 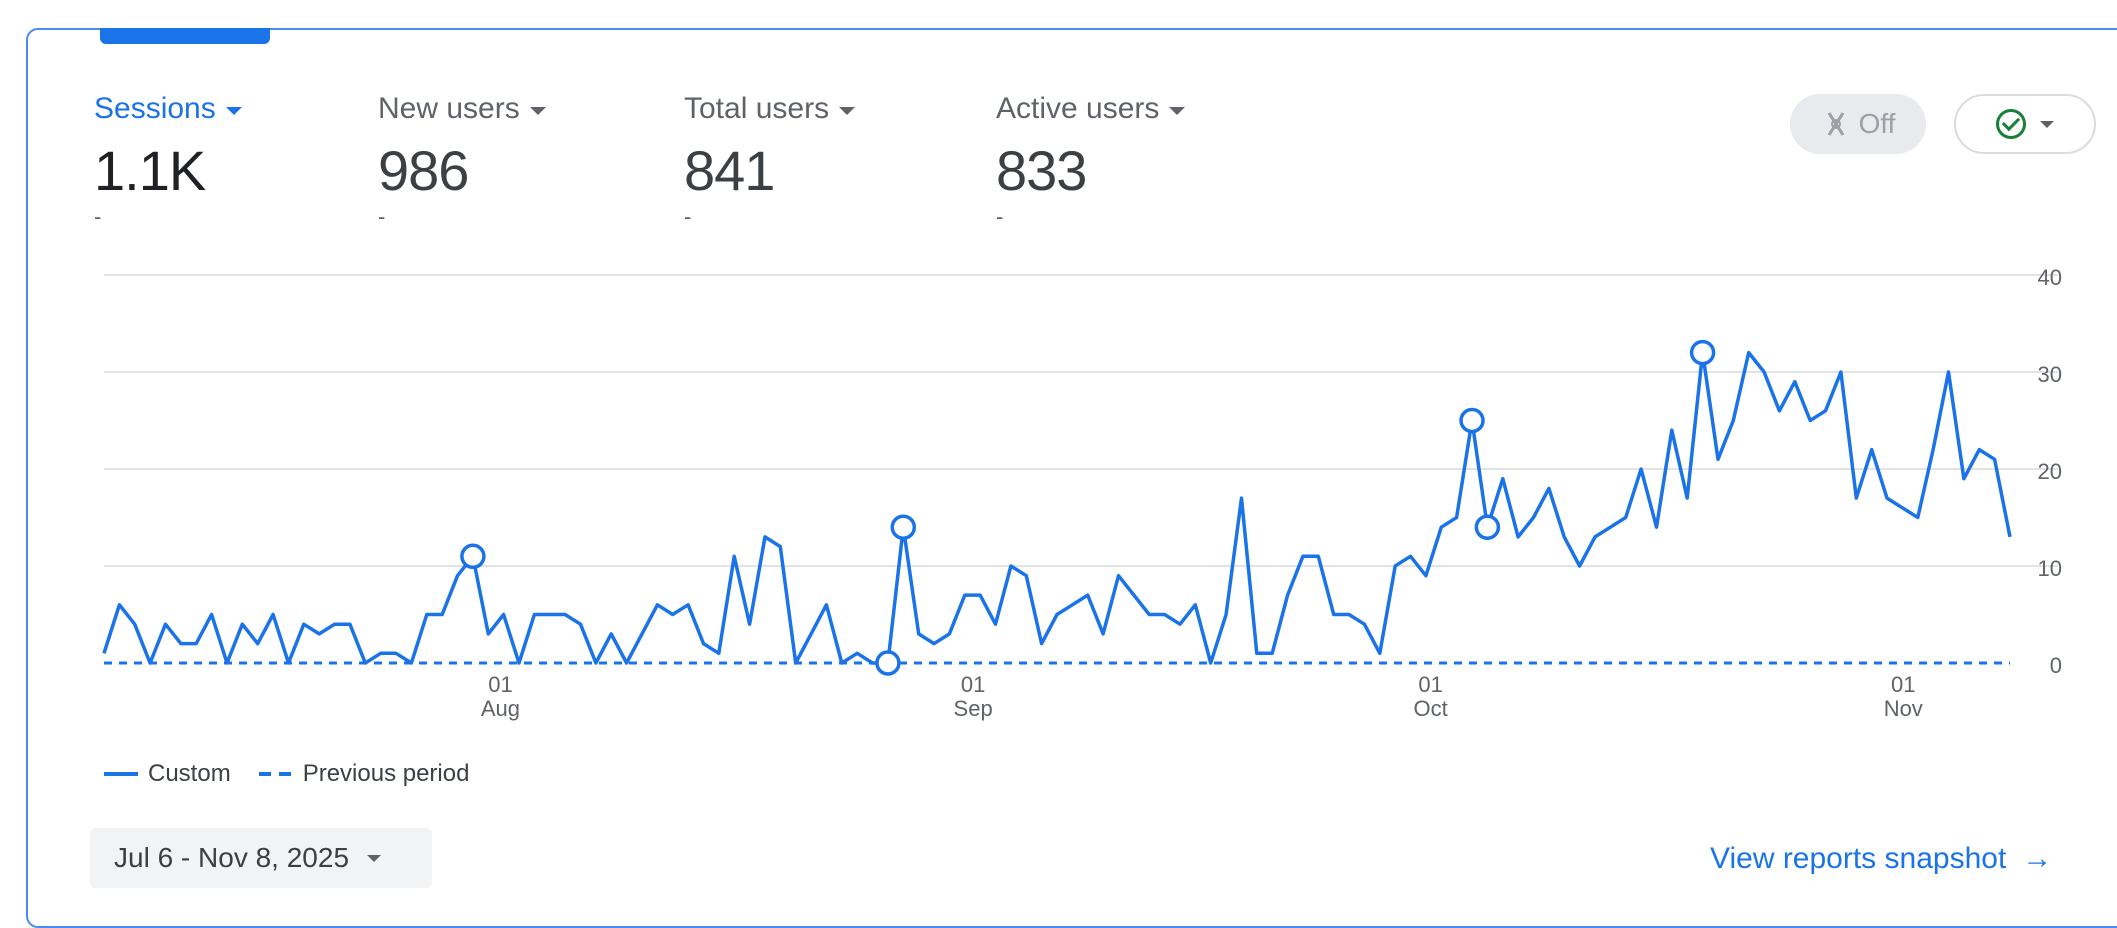 What do you see at coordinates (1430, 708) in the screenshot?
I see `x-tick-month: Oct` at bounding box center [1430, 708].